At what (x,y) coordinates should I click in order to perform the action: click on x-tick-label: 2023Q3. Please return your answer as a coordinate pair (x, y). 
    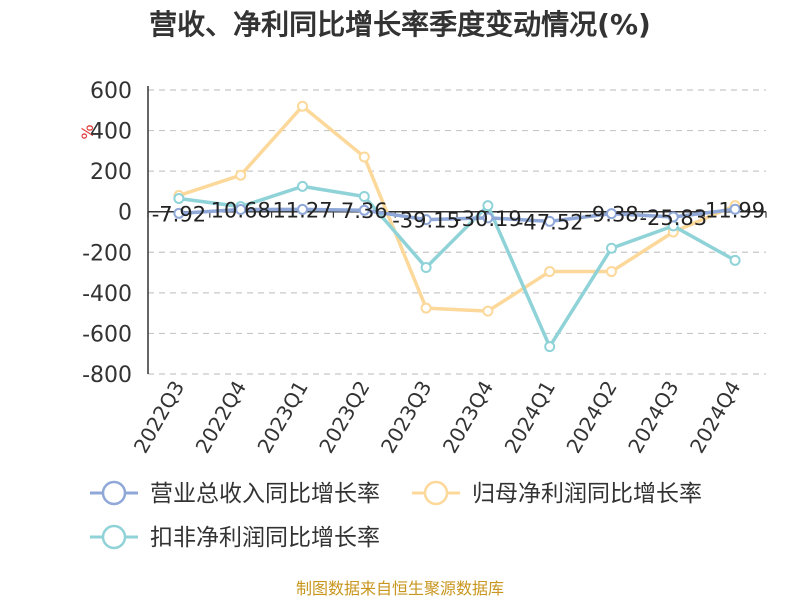
    Looking at the image, I should click on (406, 417).